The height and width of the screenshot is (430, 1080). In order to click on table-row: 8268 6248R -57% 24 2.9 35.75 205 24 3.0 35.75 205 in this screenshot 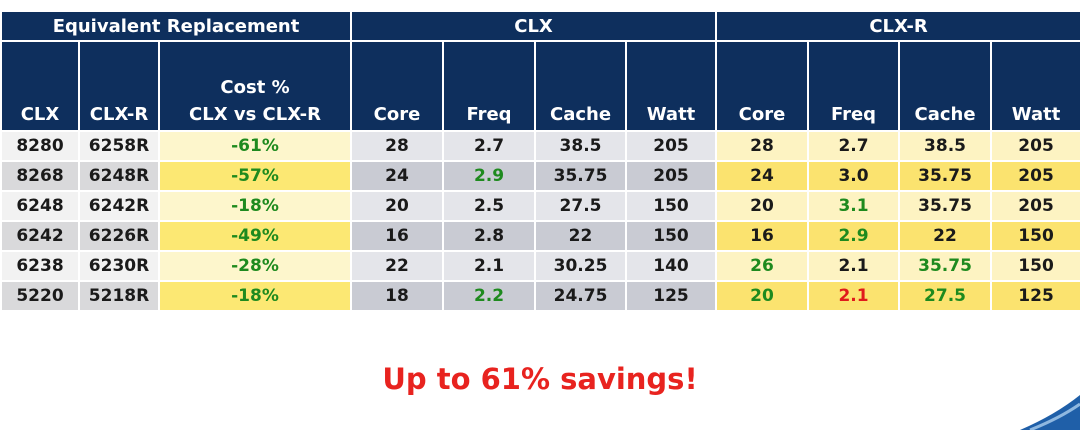, I will do `click(540, 176)`.